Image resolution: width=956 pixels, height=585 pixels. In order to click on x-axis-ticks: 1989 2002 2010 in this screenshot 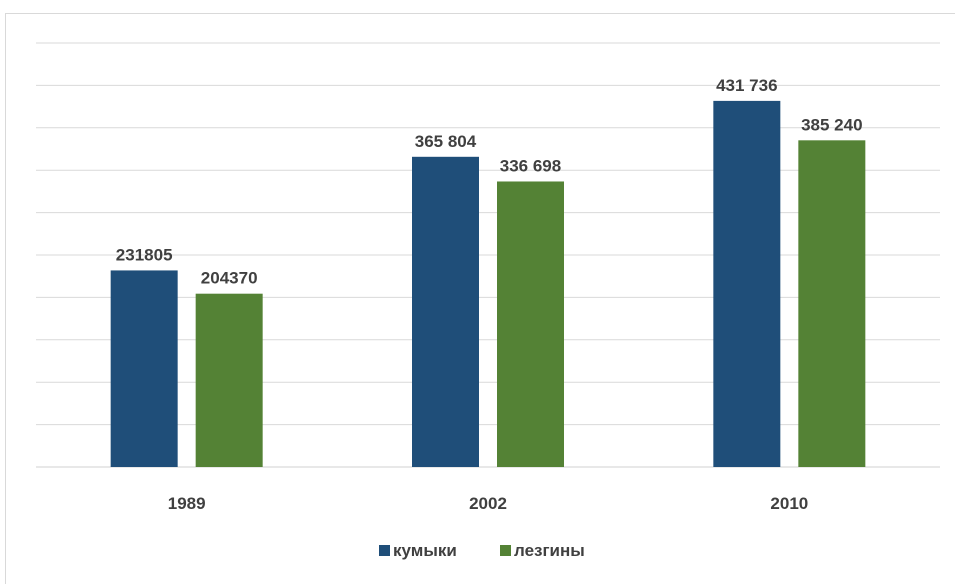, I will do `click(488, 503)`.